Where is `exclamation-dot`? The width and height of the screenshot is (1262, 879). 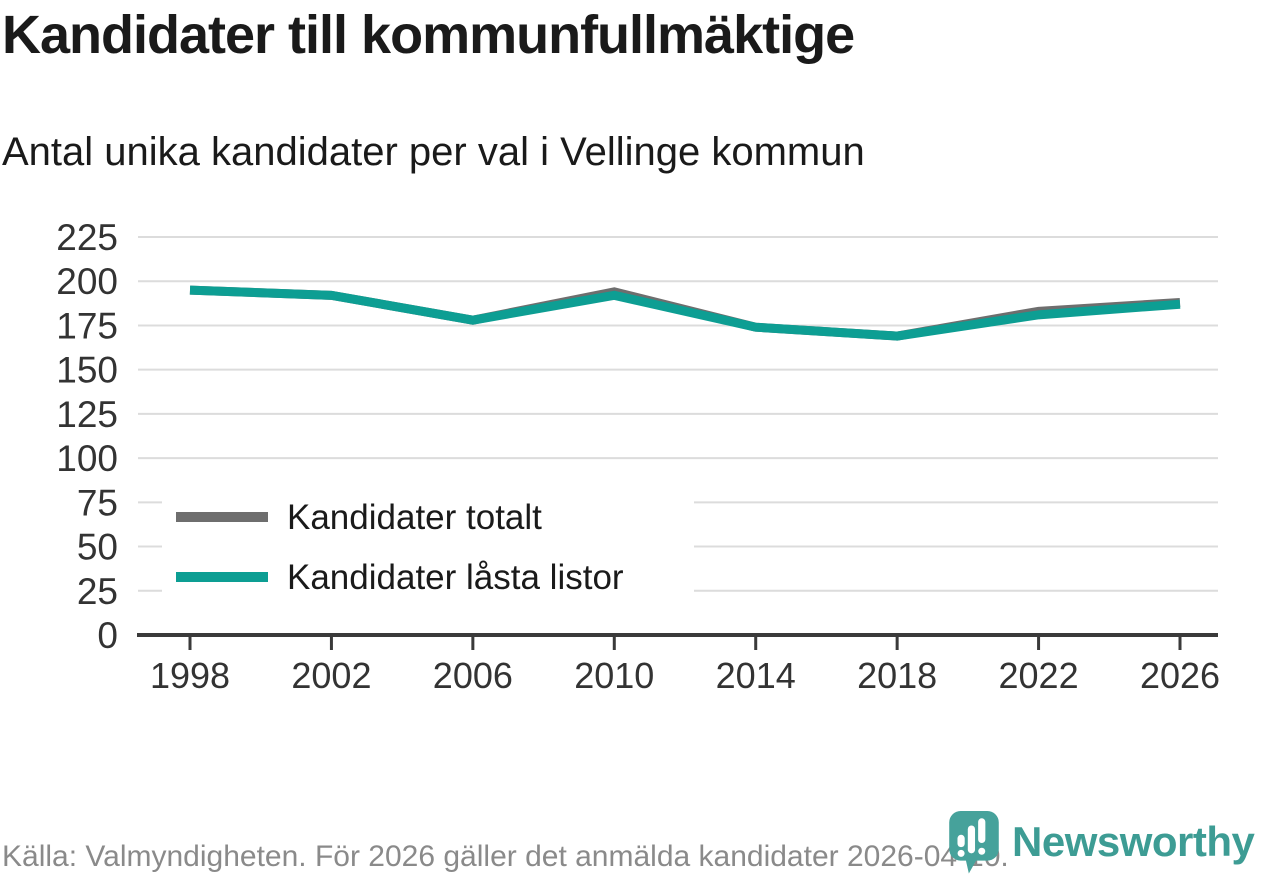 exclamation-dot is located at coordinates (982, 851).